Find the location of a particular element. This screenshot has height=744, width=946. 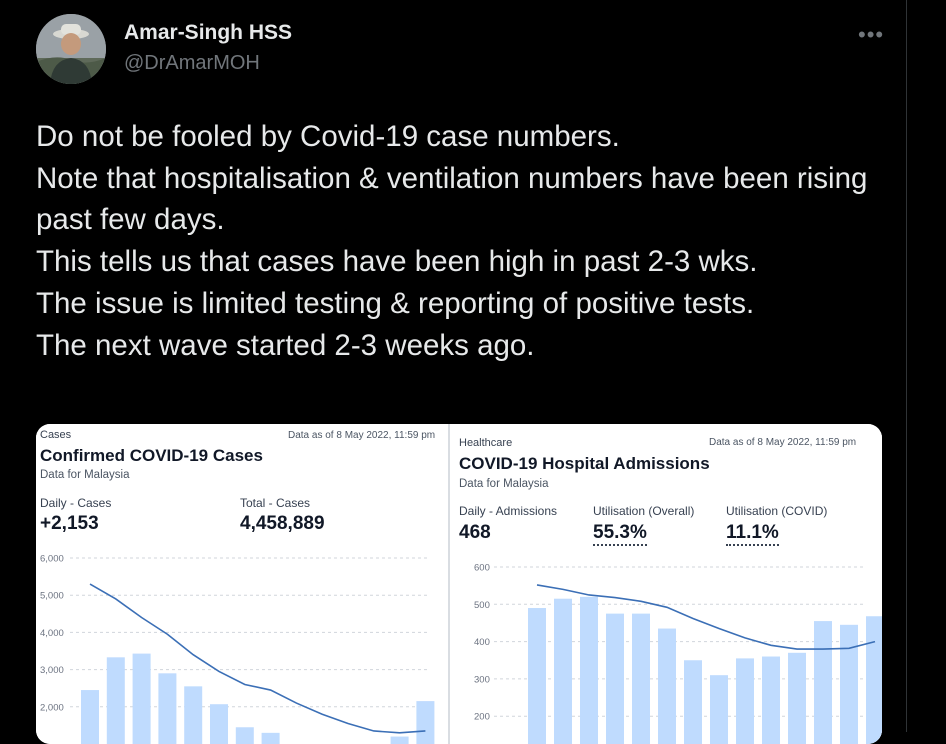

y-tick-label: 3,000 is located at coordinates (52, 670).